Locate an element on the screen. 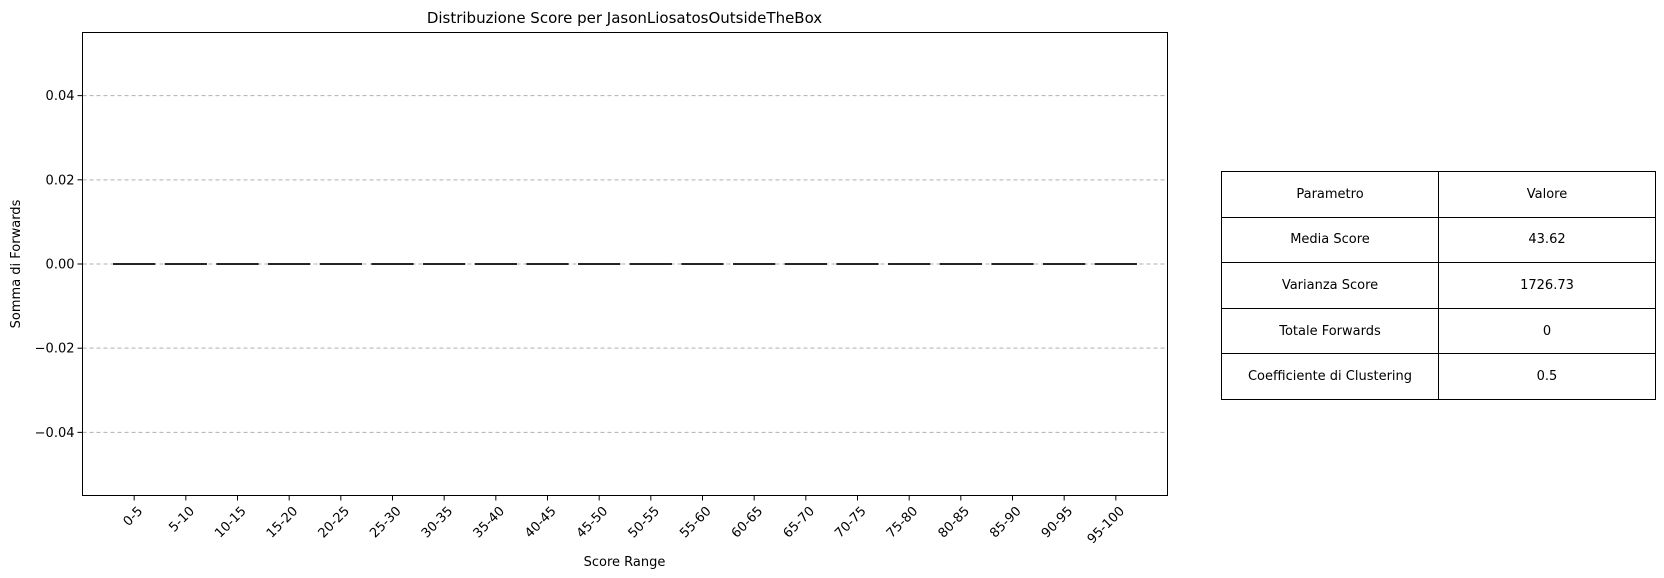 This screenshot has height=578, width=1664. x-tick-label: 0-5 is located at coordinates (134, 517).